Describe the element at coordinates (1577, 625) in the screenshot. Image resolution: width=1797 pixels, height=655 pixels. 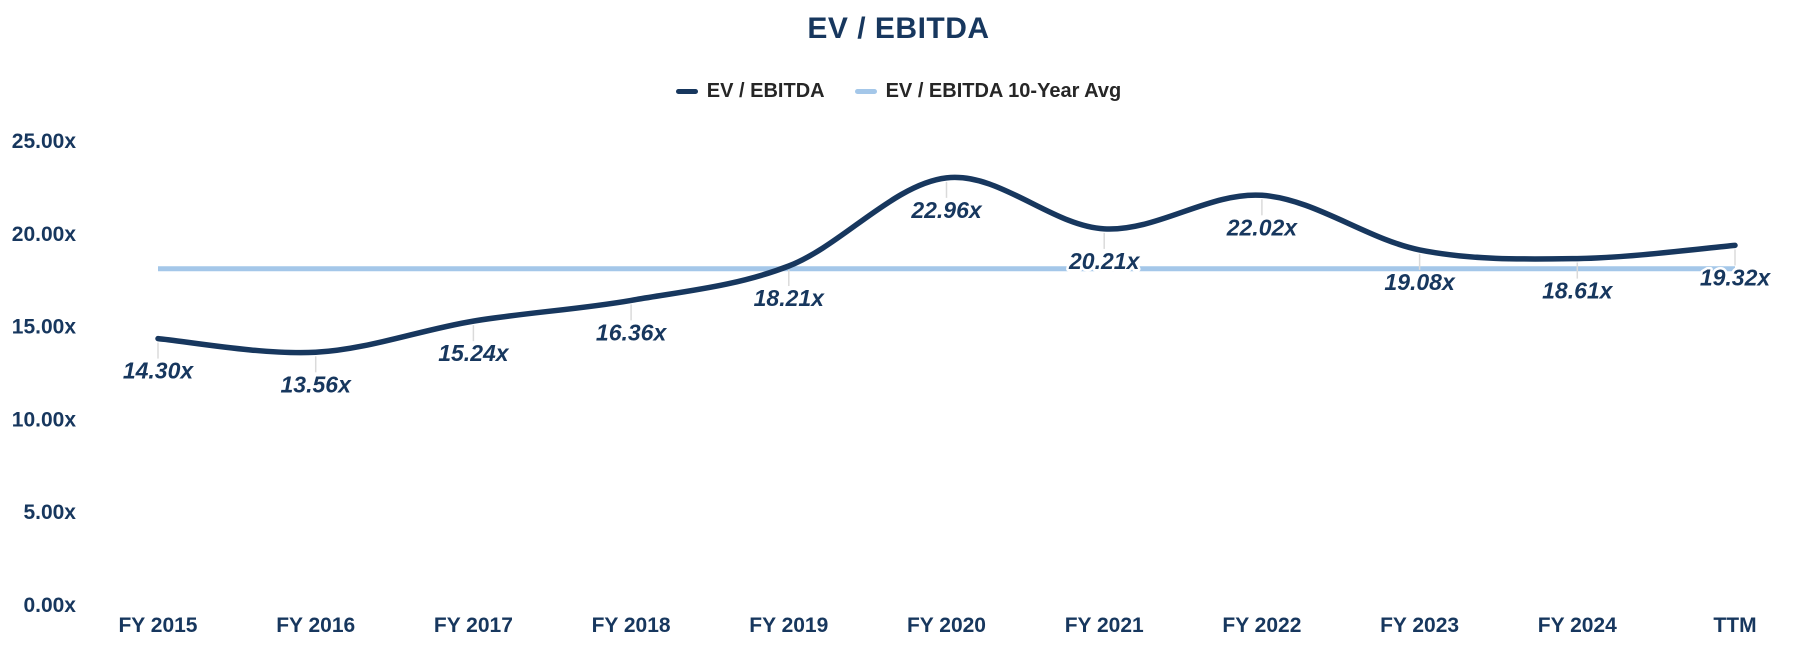
I see `x-axis-category-label: FY 2024` at that location.